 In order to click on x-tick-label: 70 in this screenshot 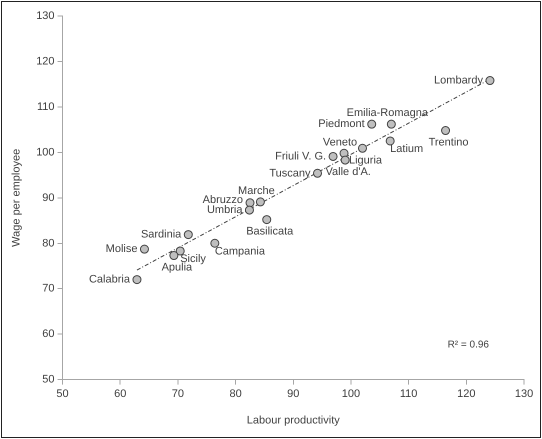, I will do `click(178, 394)`.